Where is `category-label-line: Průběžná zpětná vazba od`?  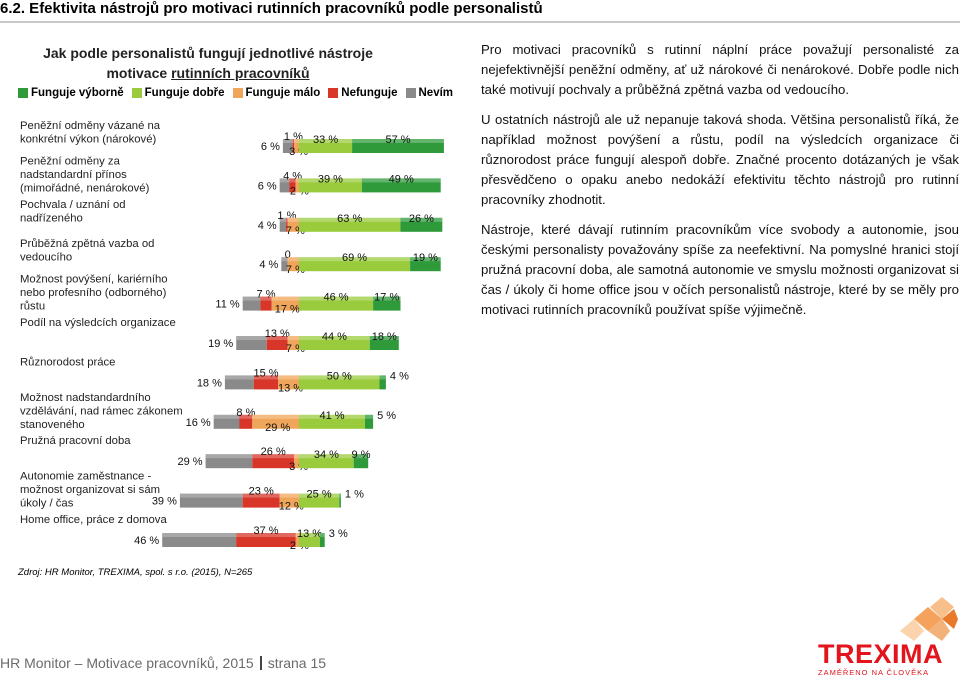 category-label-line: Průběžná zpětná vazba od is located at coordinates (87, 244).